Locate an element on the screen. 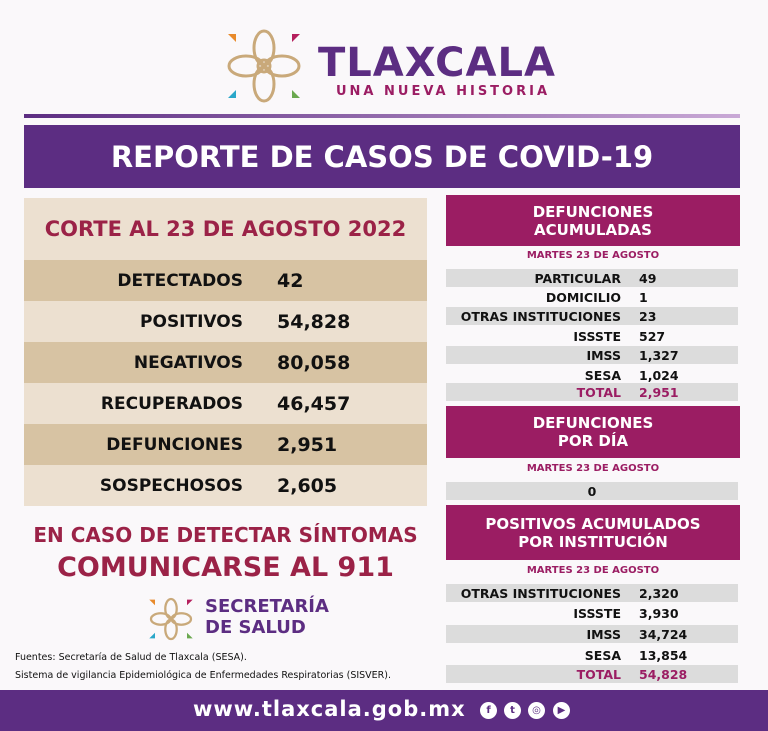 This screenshot has width=768, height=731. table-row: SESA 1,024 is located at coordinates (592, 375).